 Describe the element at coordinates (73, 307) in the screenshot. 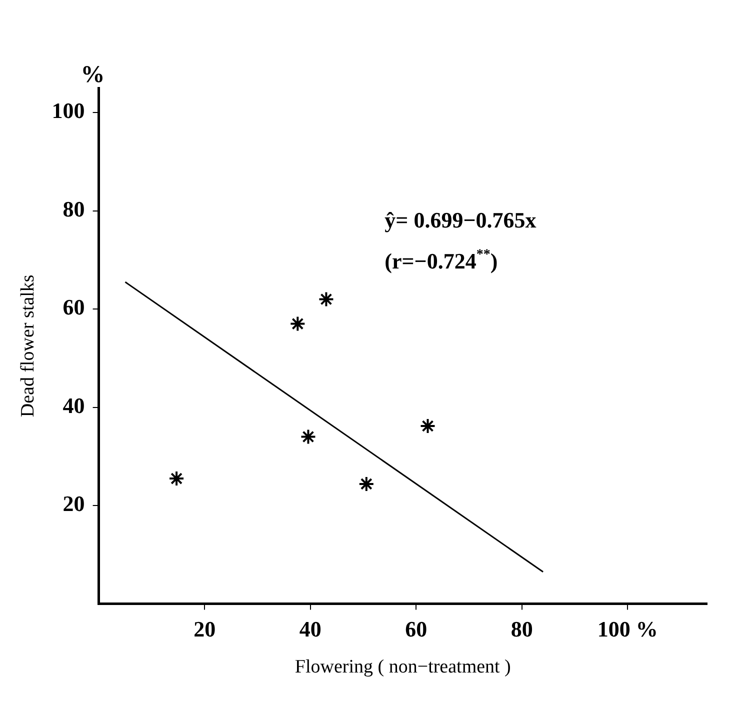

I see `y-tick-label: 60` at that location.